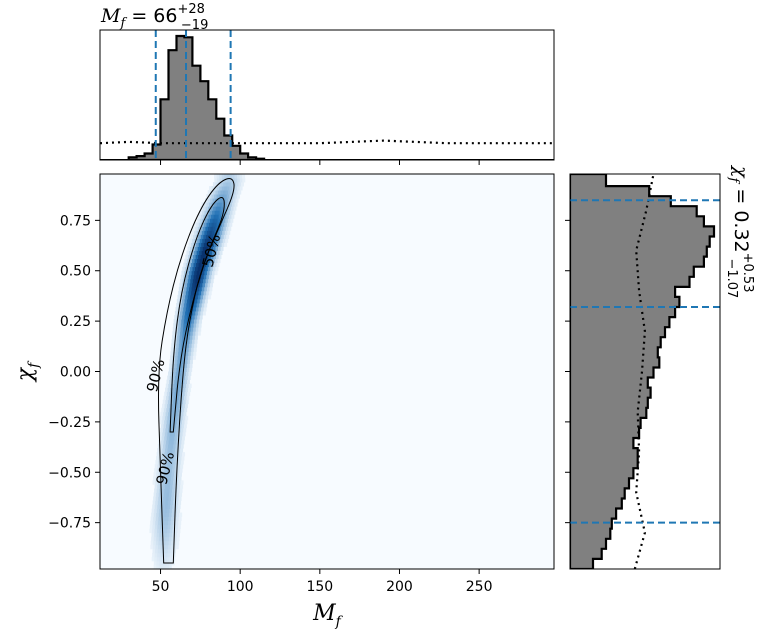 This screenshot has width=768, height=638. Describe the element at coordinates (69, 524) in the screenshot. I see `y-tick-label: −0.75` at that location.